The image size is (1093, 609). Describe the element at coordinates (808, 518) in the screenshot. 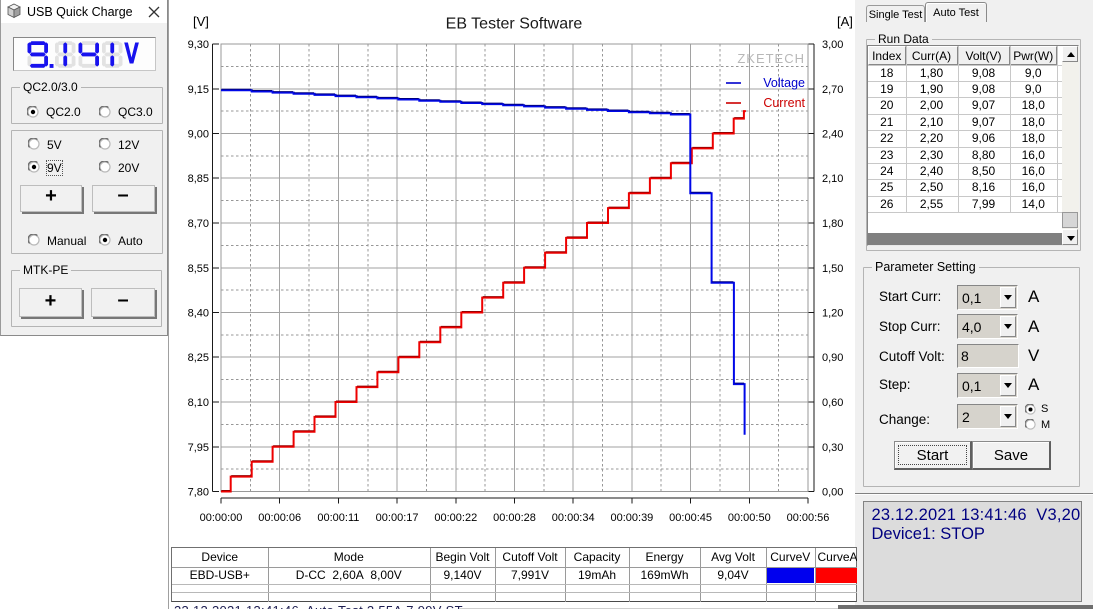

I see `svg-text: 00:00:56` at that location.